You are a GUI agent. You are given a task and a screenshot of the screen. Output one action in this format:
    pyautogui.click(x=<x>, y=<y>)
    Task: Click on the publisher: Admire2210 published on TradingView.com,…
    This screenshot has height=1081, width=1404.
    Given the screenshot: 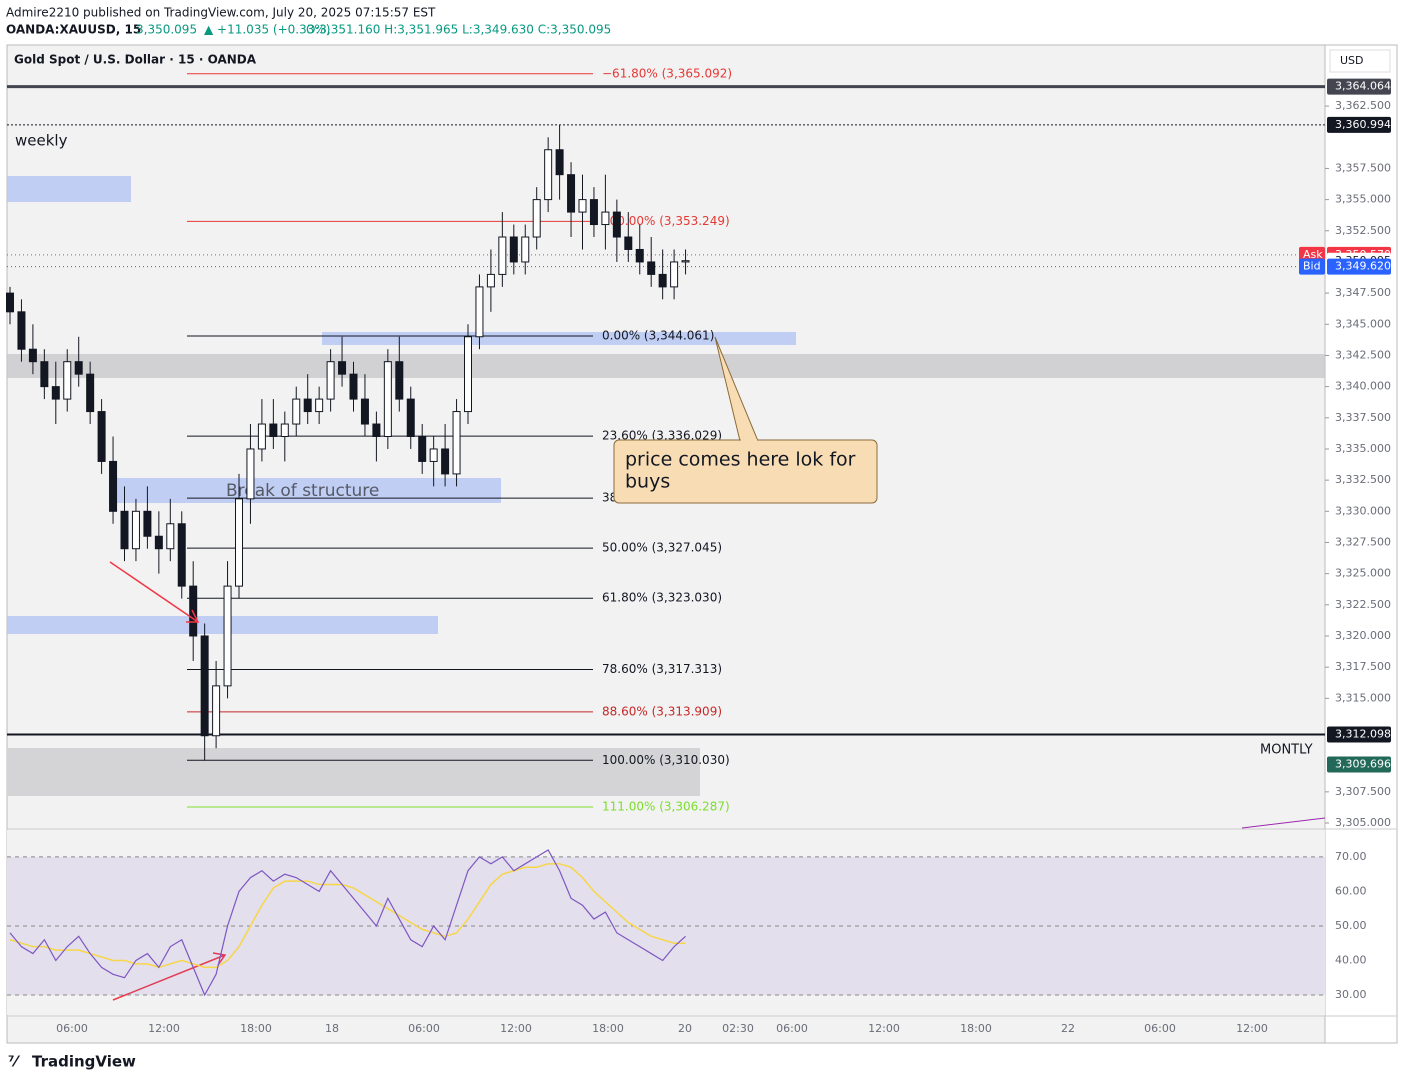 What is the action you would take?
    pyautogui.click(x=221, y=13)
    